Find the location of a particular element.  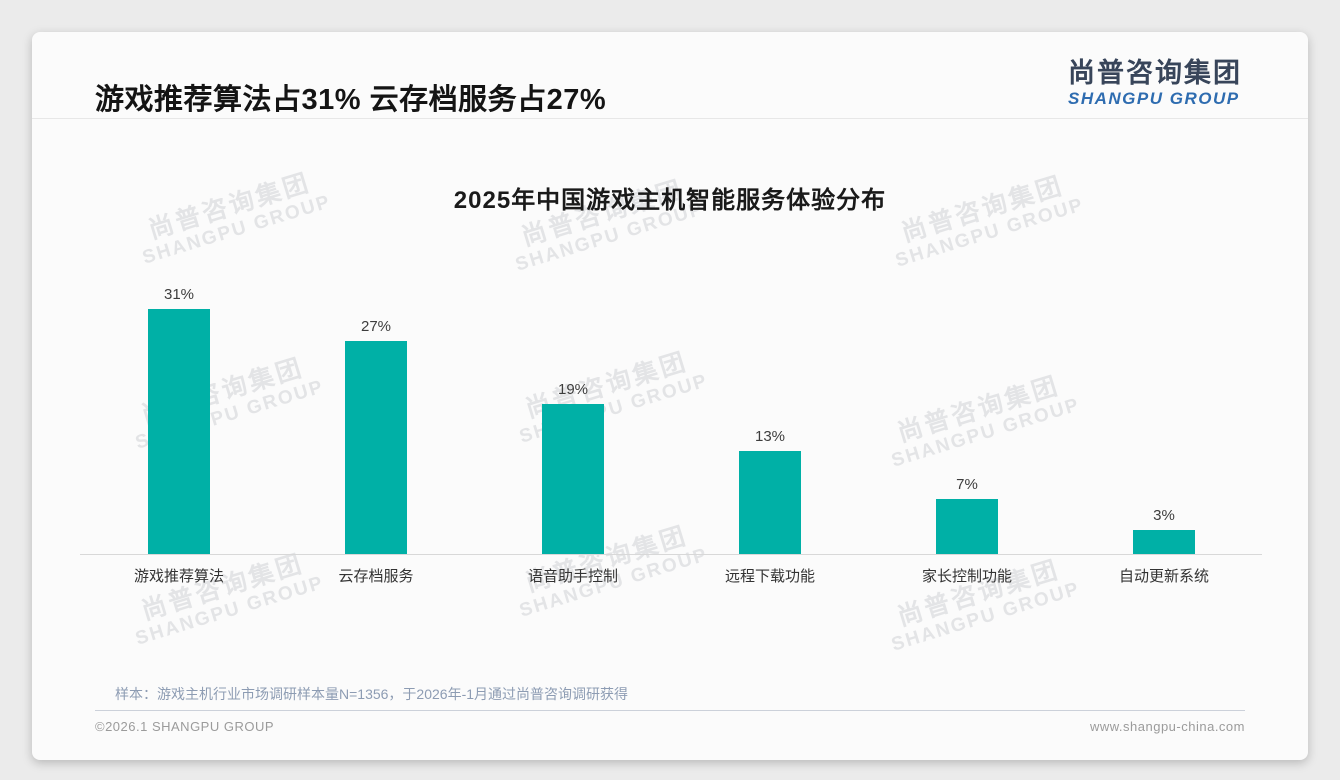

category-label: 自动更新系统 is located at coordinates (1163, 576).